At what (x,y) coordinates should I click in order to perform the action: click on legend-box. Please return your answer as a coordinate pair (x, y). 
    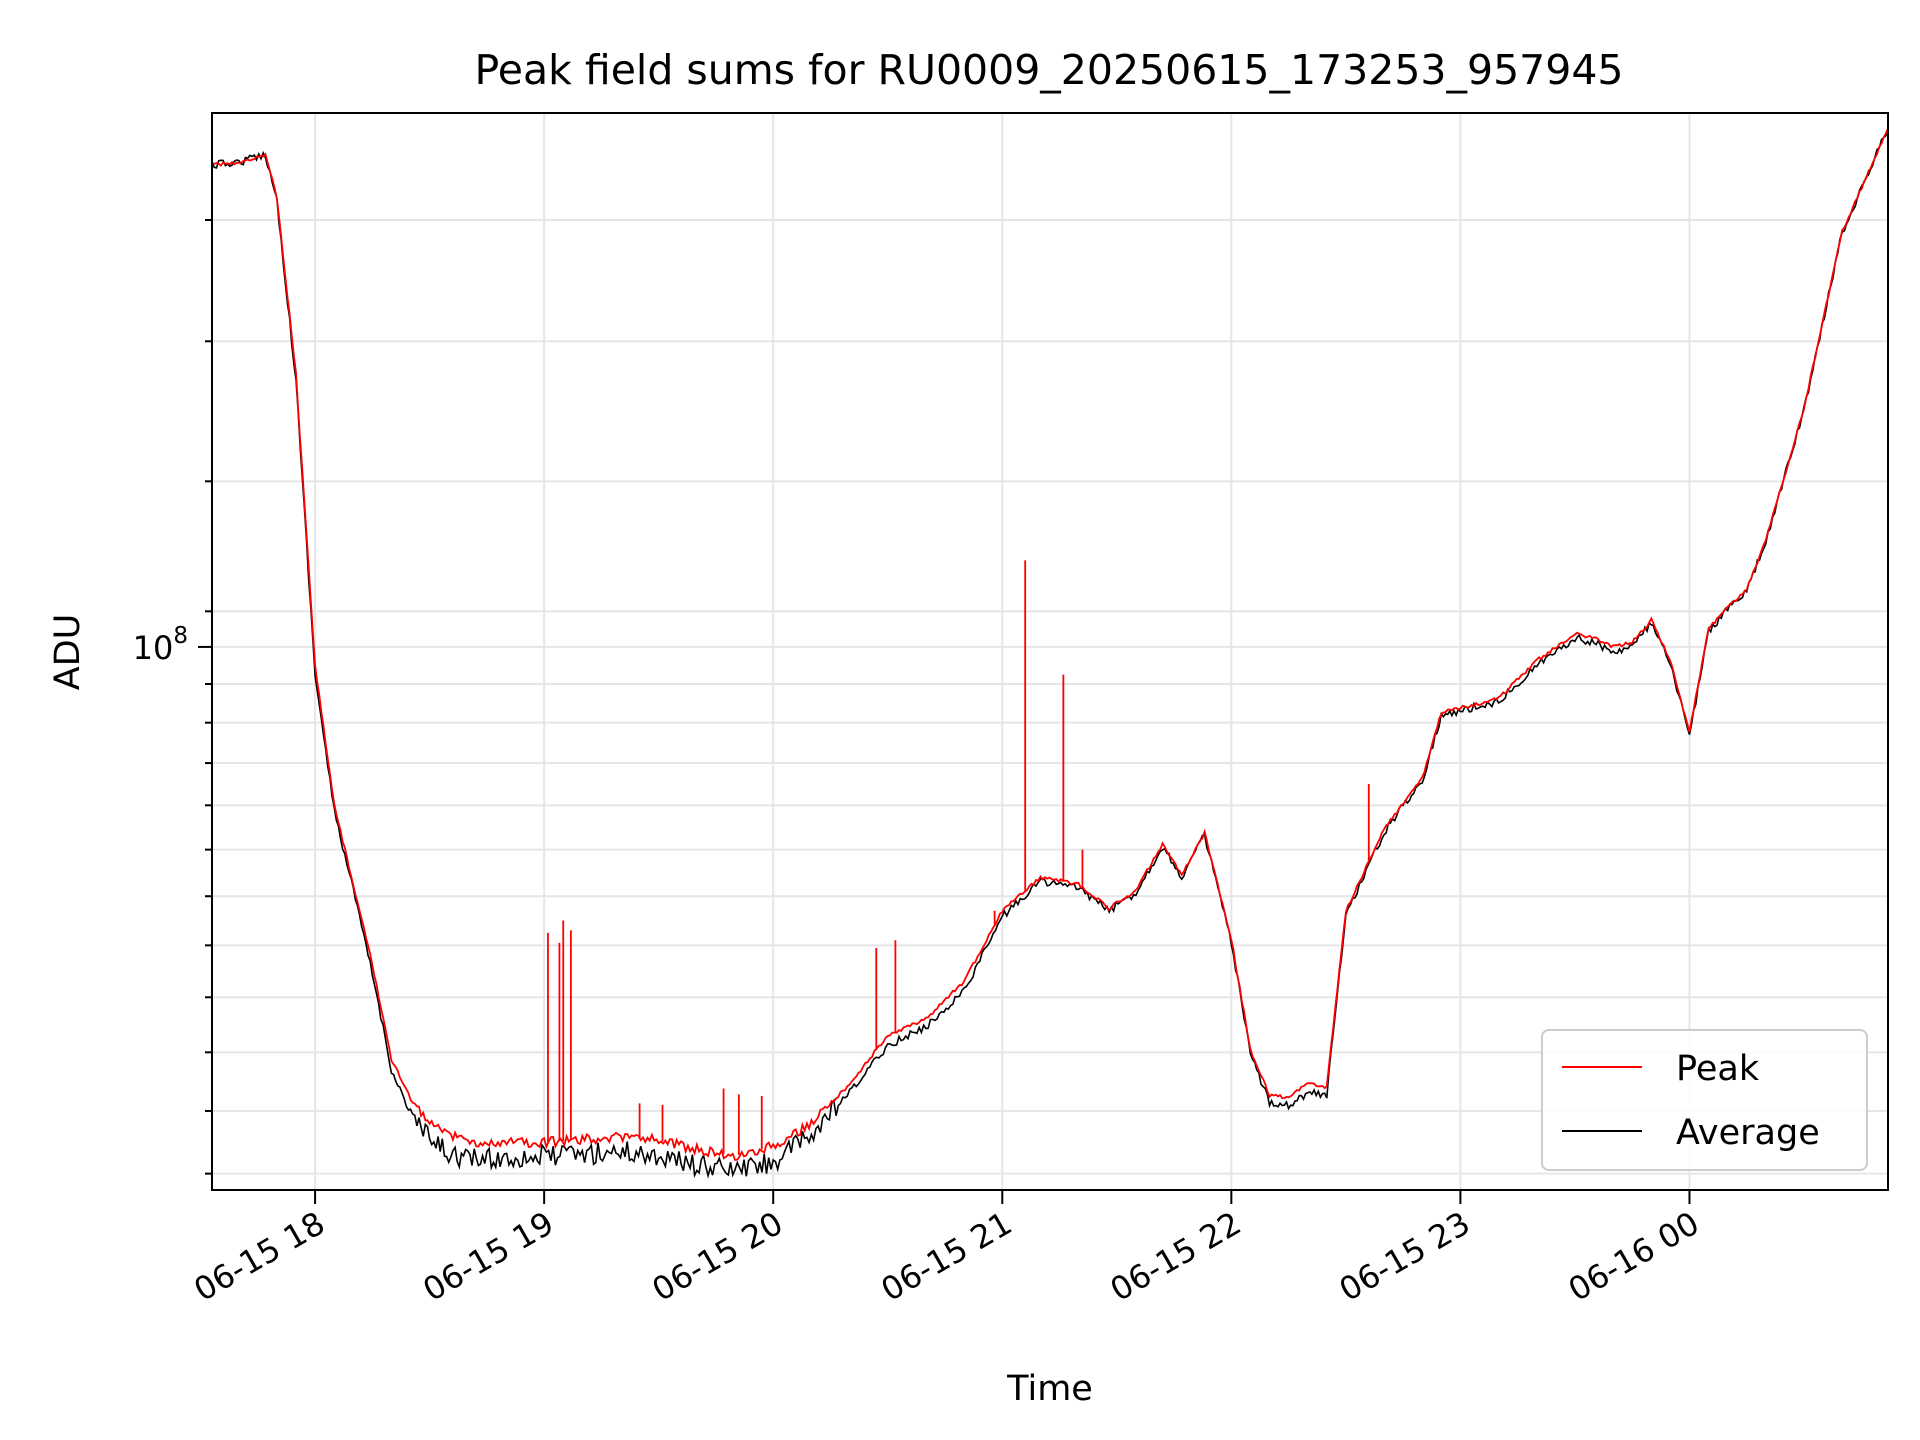
    Looking at the image, I should click on (1704, 1100).